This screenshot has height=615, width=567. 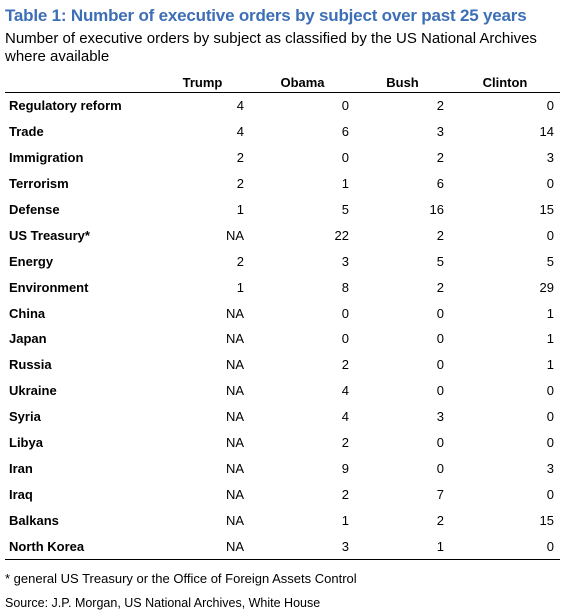 I want to click on column-header-subject, so click(x=80, y=82).